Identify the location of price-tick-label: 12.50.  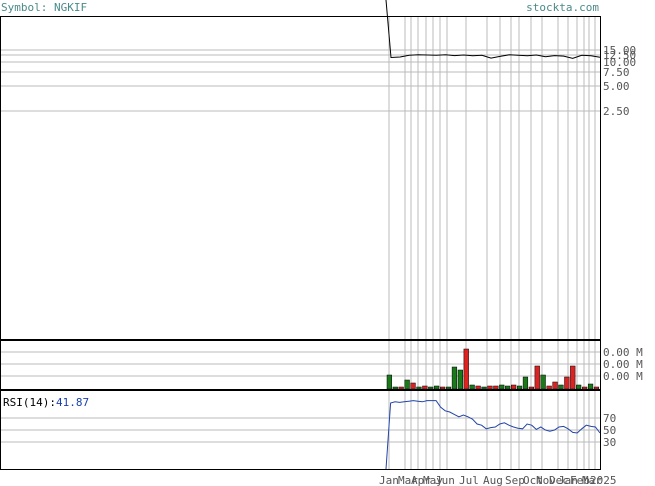
(619, 55).